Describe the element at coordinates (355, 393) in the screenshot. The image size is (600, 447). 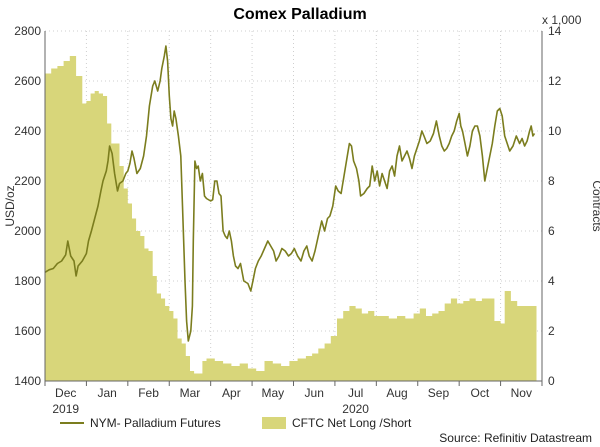
I see `x-month-label: Jul` at that location.